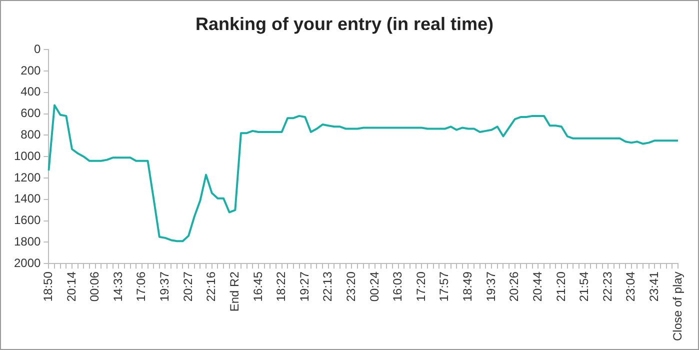 The height and width of the screenshot is (350, 699). Describe the element at coordinates (304, 286) in the screenshot. I see `x-tick-label: 19:27` at that location.